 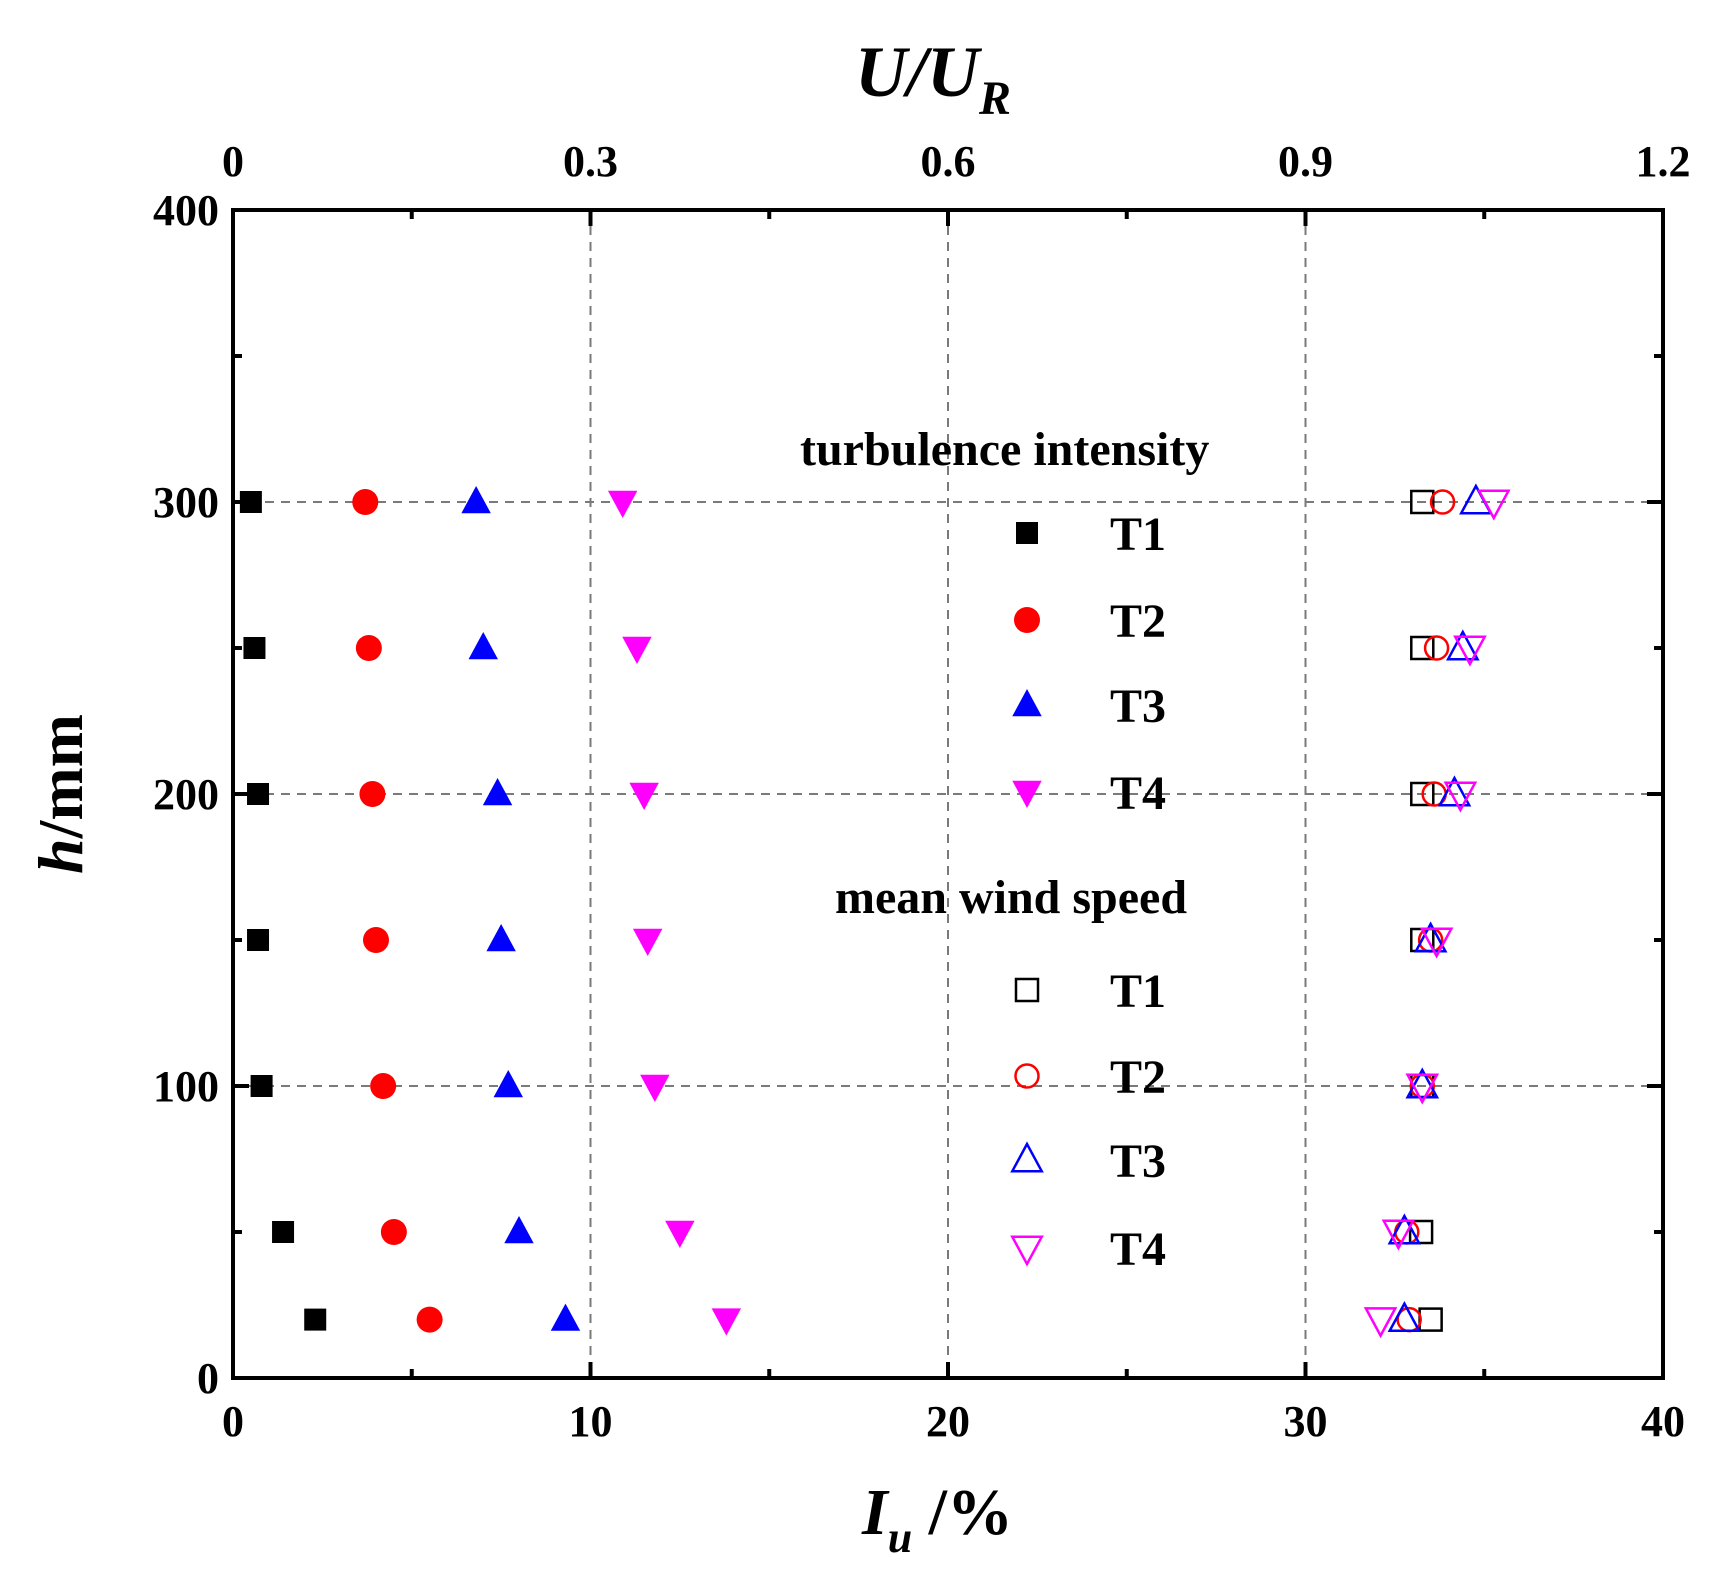 What do you see at coordinates (591, 1421) in the screenshot?
I see `bottom-tick-label-1: 10` at bounding box center [591, 1421].